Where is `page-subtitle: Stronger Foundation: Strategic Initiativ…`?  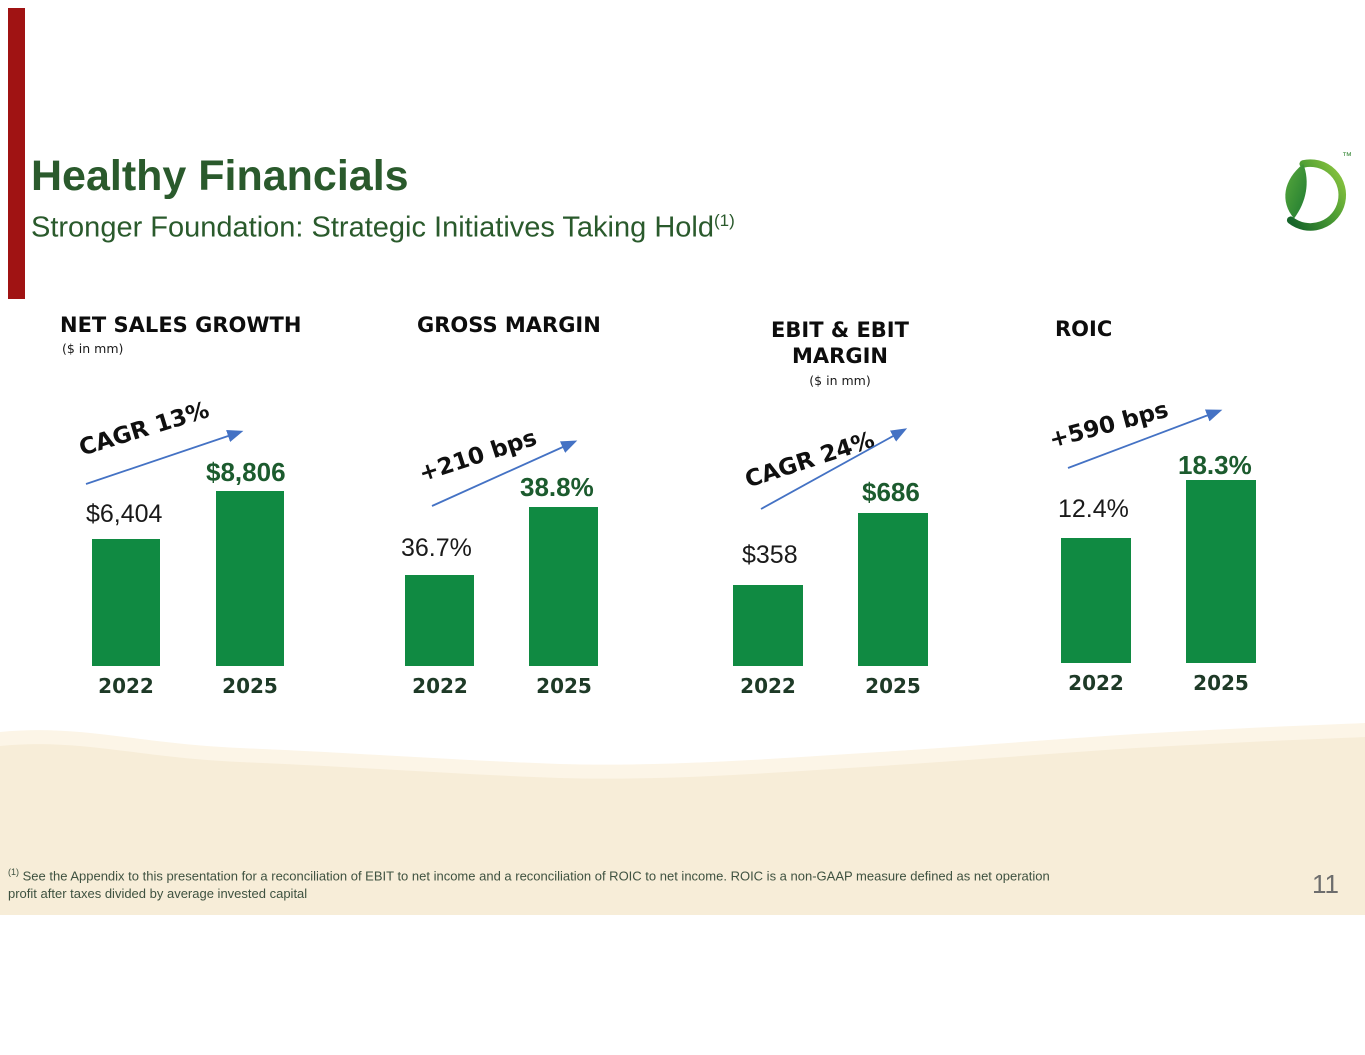
page-subtitle: Stronger Foundation: Strategic Initiativ… is located at coordinates (383, 228).